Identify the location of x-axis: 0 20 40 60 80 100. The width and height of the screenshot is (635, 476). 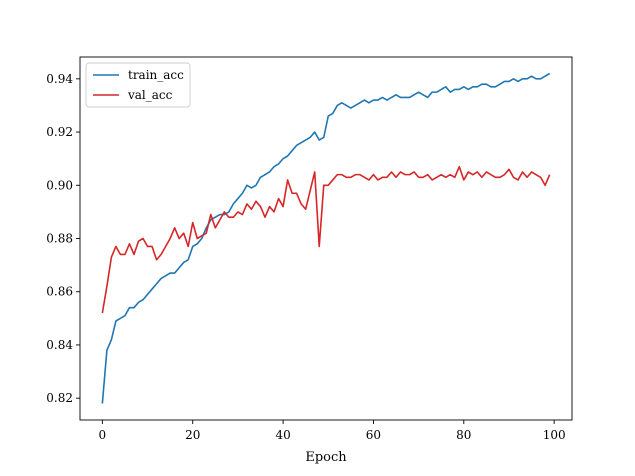
(332, 431).